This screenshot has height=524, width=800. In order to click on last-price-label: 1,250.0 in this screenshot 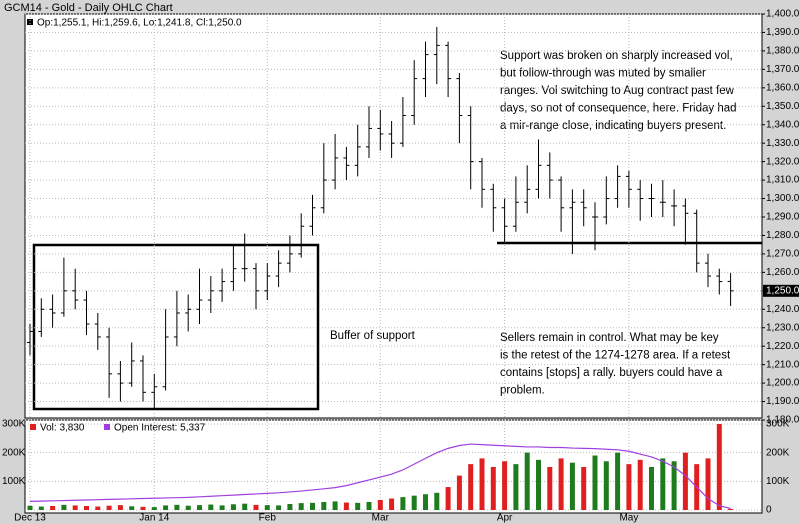, I will do `click(783, 290)`.